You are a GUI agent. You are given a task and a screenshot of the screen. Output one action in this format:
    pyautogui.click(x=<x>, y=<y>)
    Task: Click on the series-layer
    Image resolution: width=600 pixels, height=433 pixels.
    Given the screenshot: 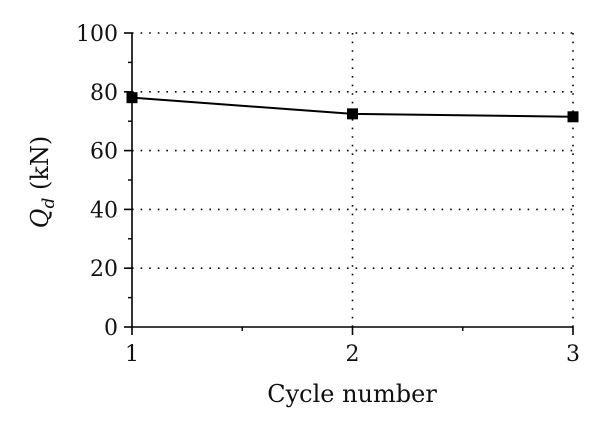 What is the action you would take?
    pyautogui.click(x=352, y=107)
    